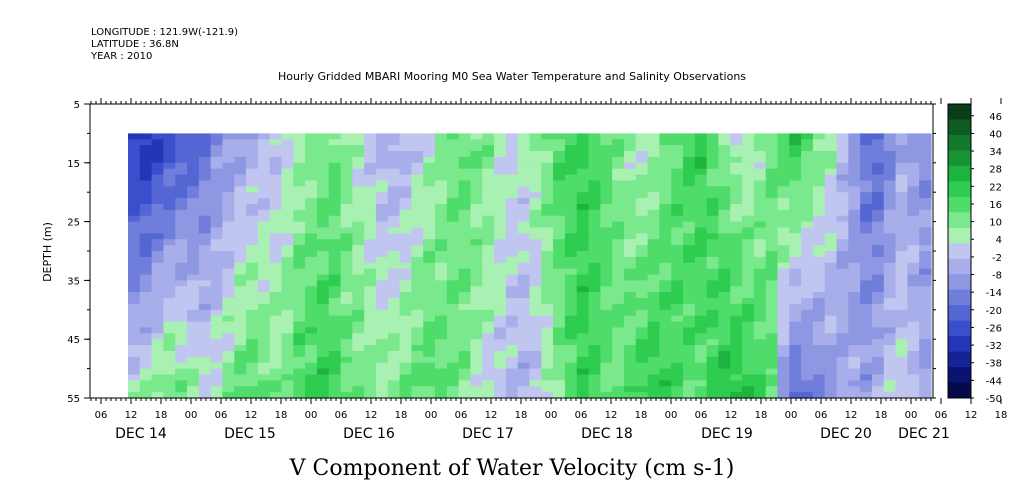  I want to click on colorbar-tick-label: -50, so click(994, 399).